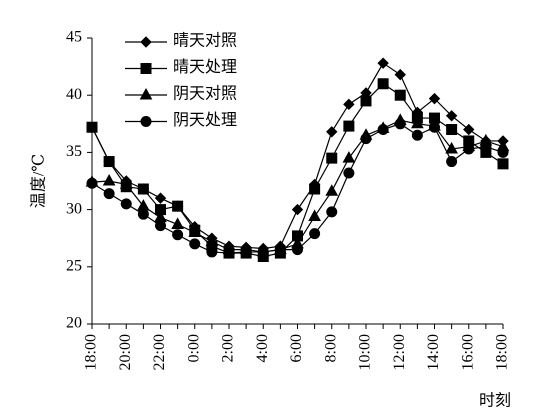 The height and width of the screenshot is (420, 558). Describe the element at coordinates (74, 94) in the screenshot. I see `y-tick-label: 40` at that location.